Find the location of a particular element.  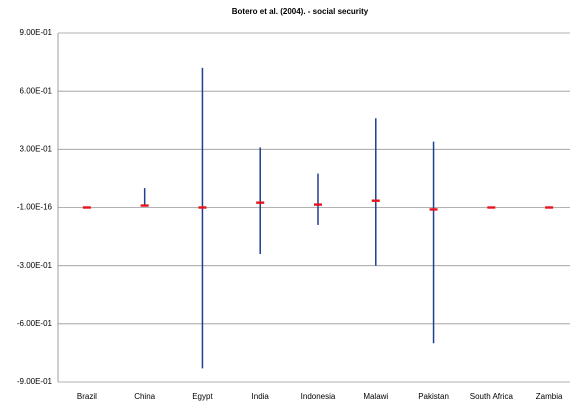

y-tick-label: 3.00E-01 is located at coordinates (36, 148).